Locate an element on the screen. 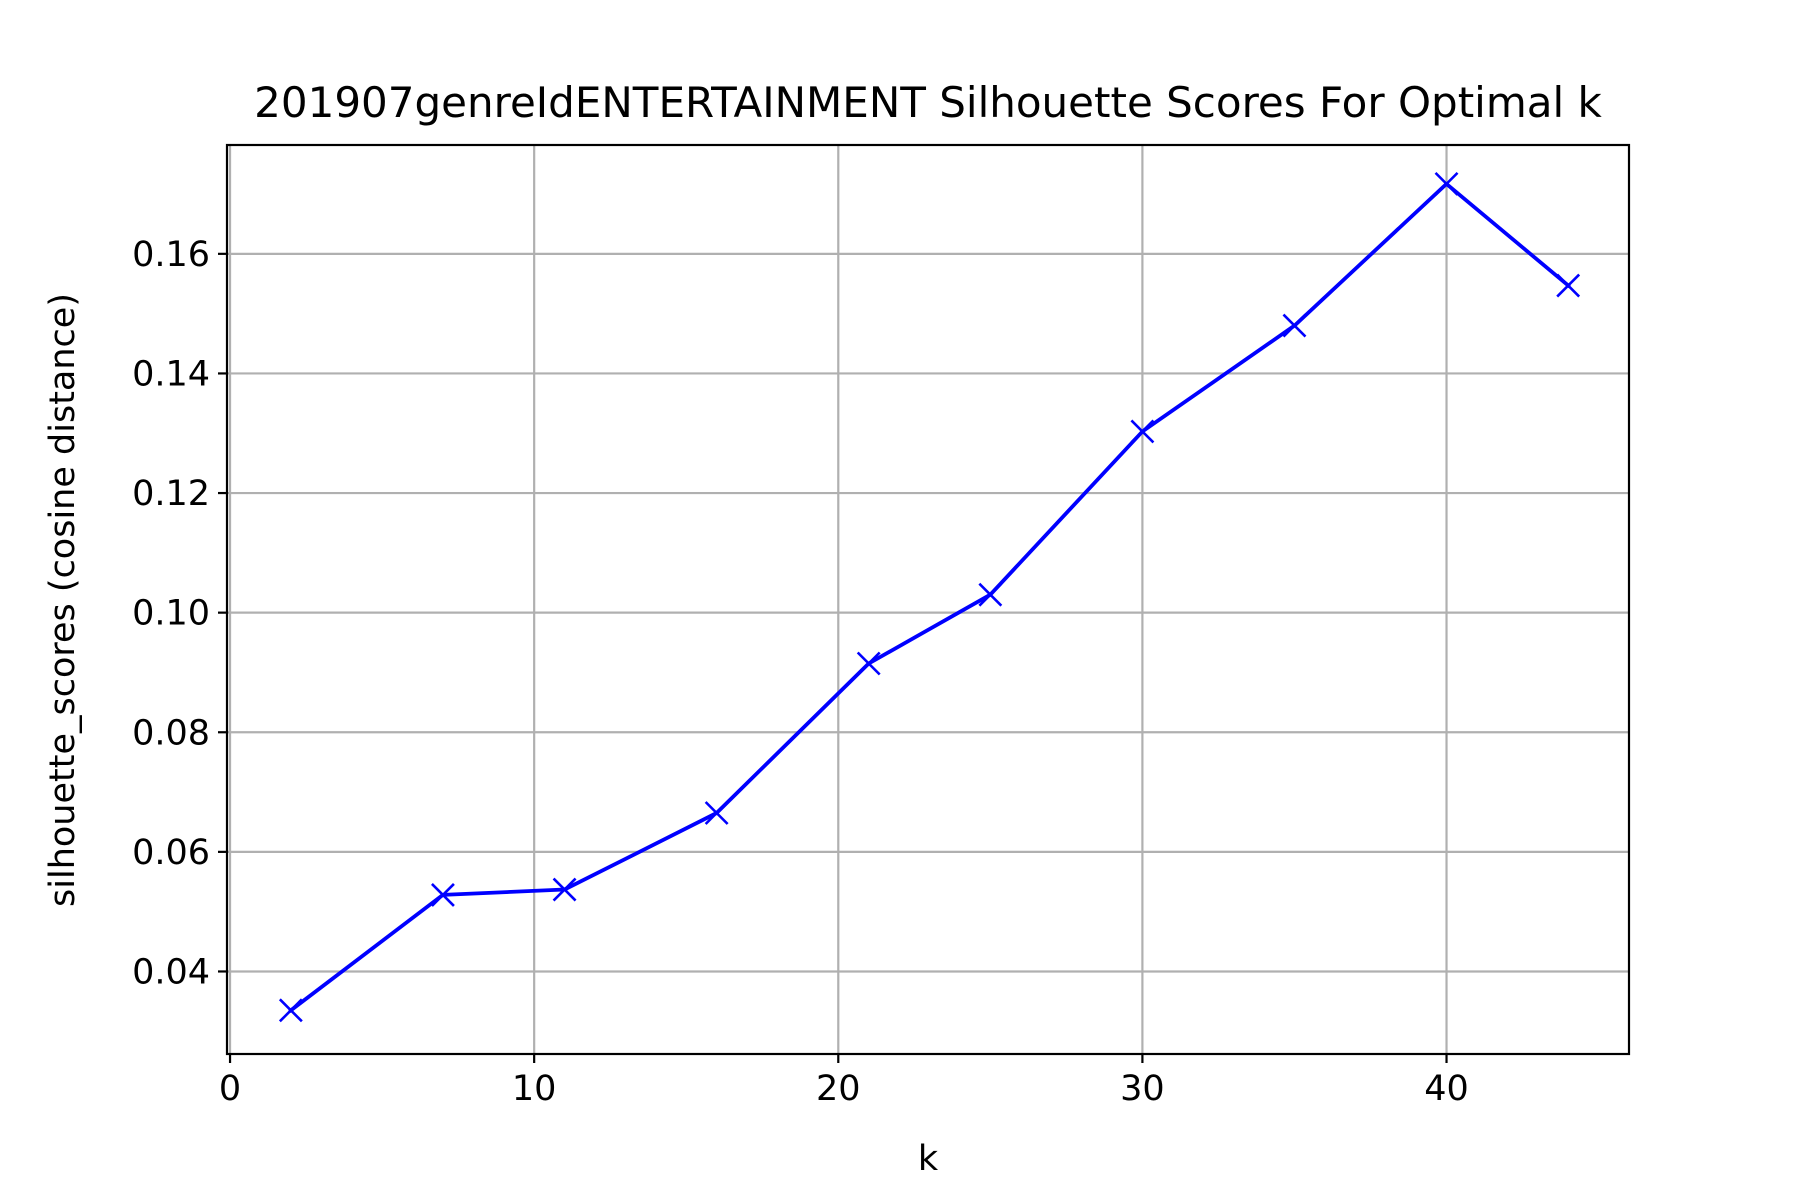  y-tick-label: 0.12 is located at coordinates (171, 494).